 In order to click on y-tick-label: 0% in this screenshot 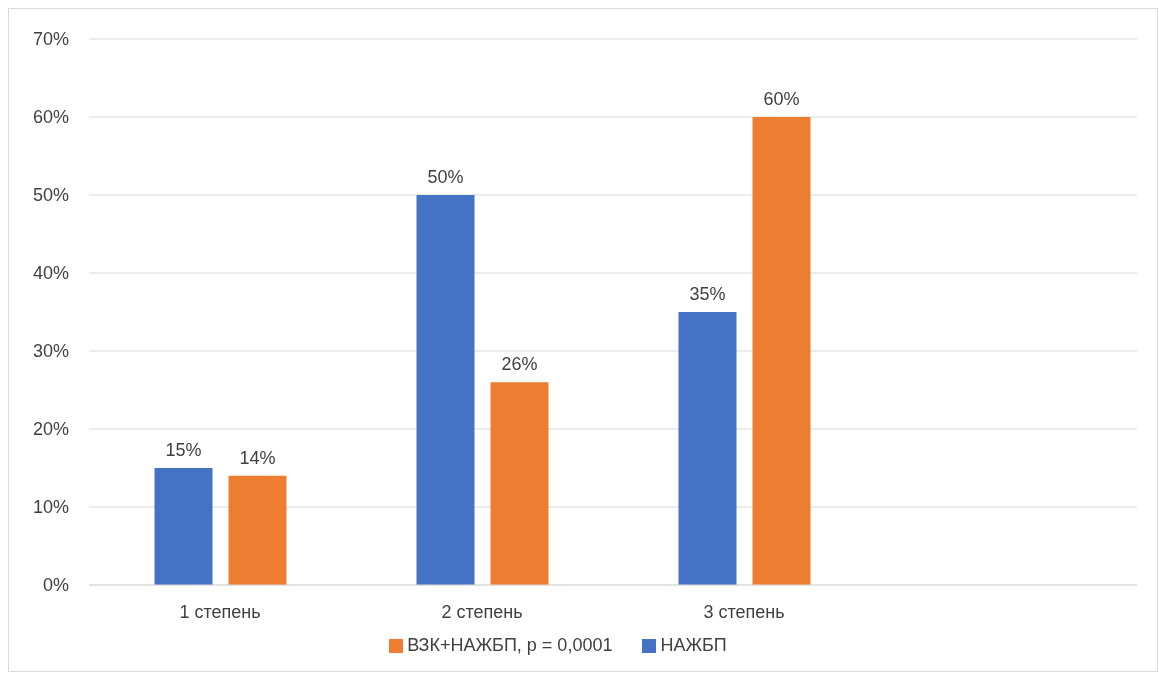, I will do `click(55, 585)`.